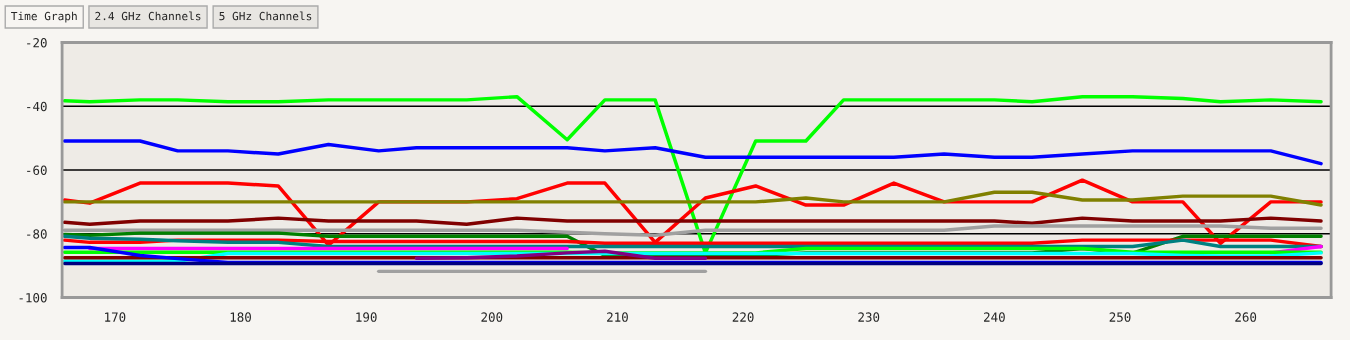 The image size is (1350, 340). I want to click on text: 2.4 GHz Channels, so click(148, 16).